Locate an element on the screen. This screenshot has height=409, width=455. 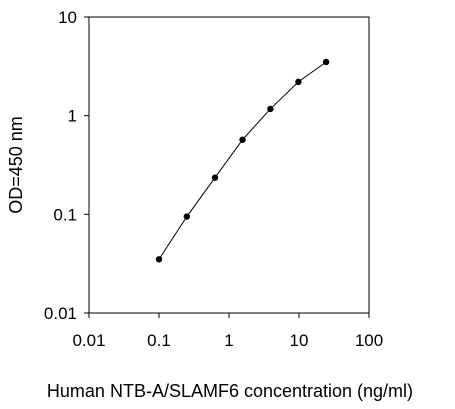
x-tick-label: 0.1 is located at coordinates (159, 340).